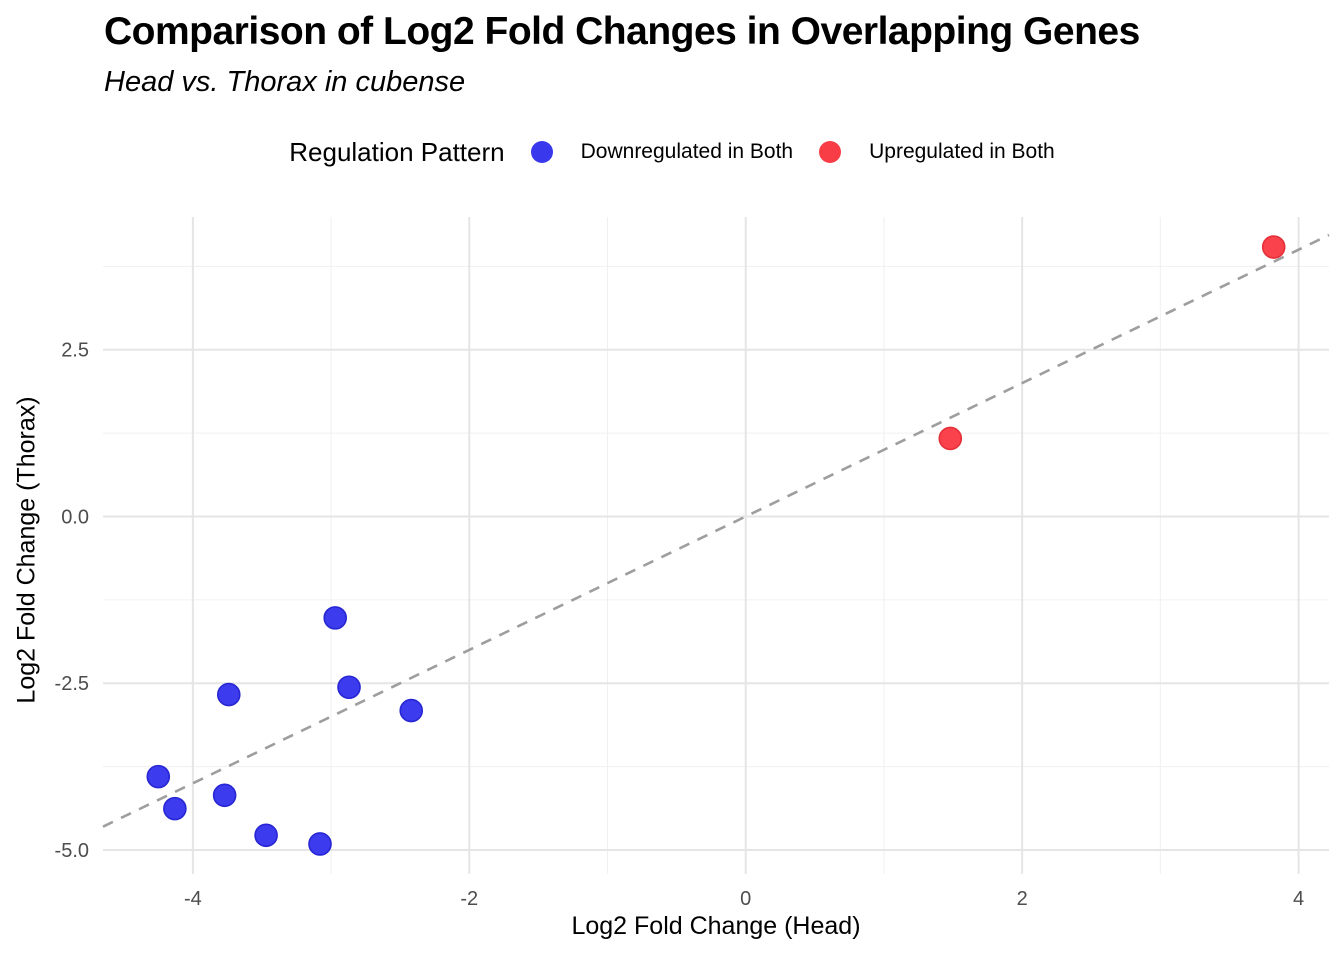  I want to click on legend-swatch-upregulated-icon, so click(830, 152).